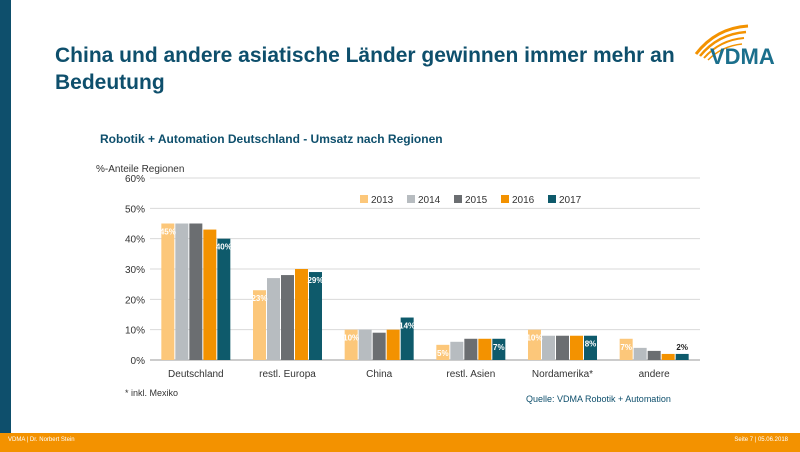  Describe the element at coordinates (476, 200) in the screenshot. I see `legend-label-2015: 2015` at that location.